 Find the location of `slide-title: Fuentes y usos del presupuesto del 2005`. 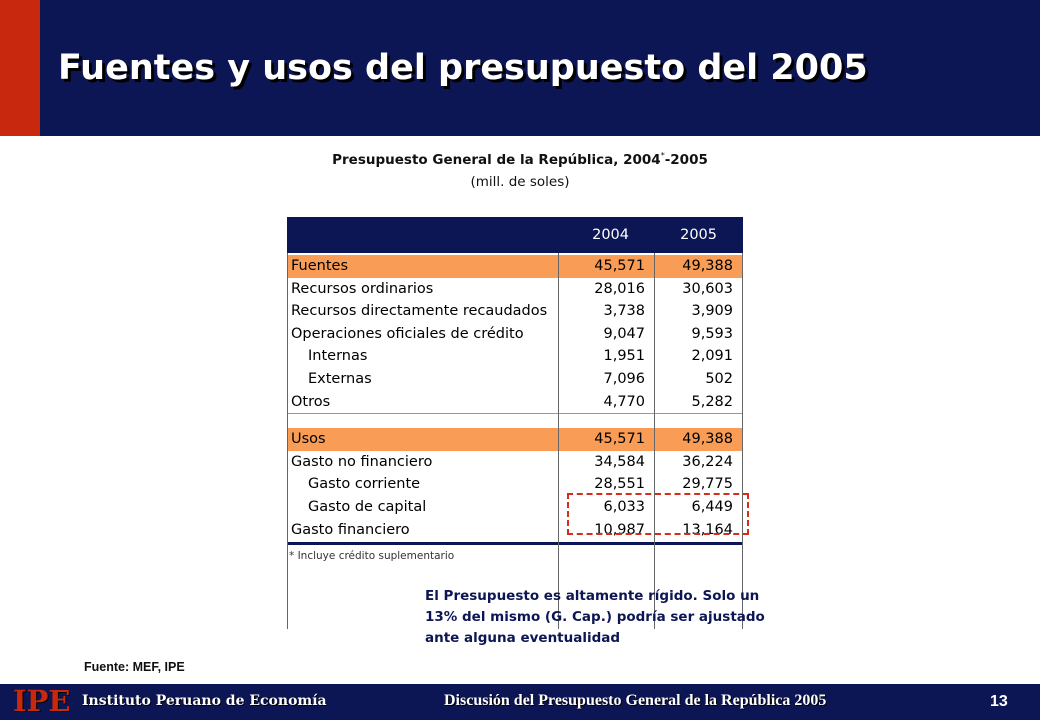

slide-title: Fuentes y usos del presupuesto del 2005 is located at coordinates (463, 68).